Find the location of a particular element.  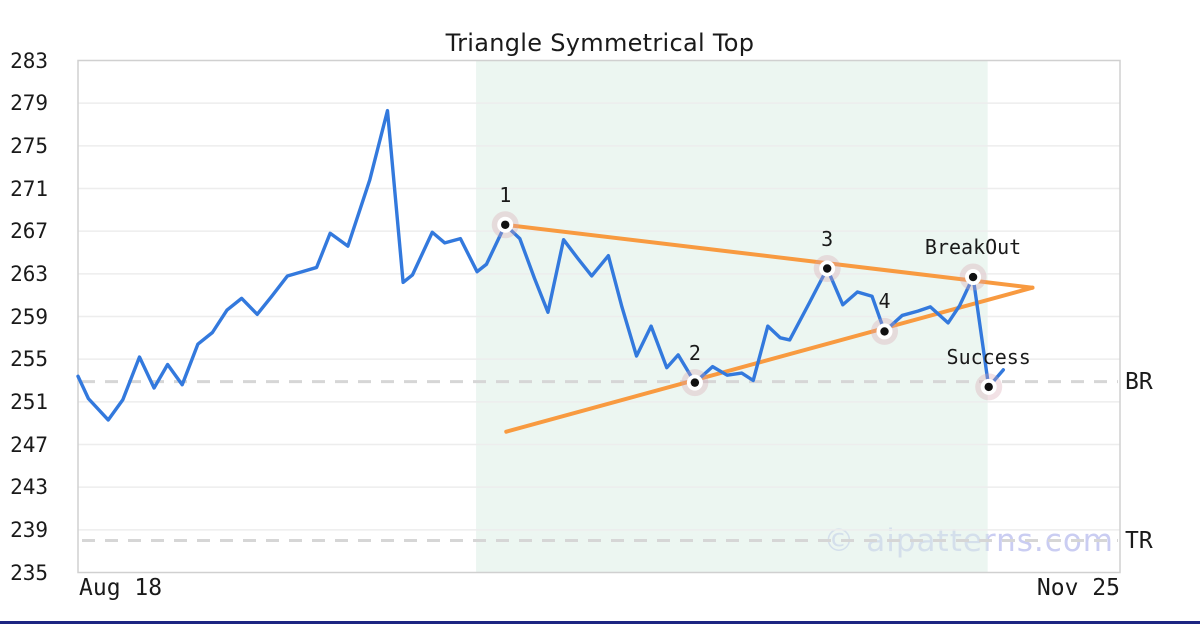

chart-title: Triangle Symmetrical Top is located at coordinates (600, 43).